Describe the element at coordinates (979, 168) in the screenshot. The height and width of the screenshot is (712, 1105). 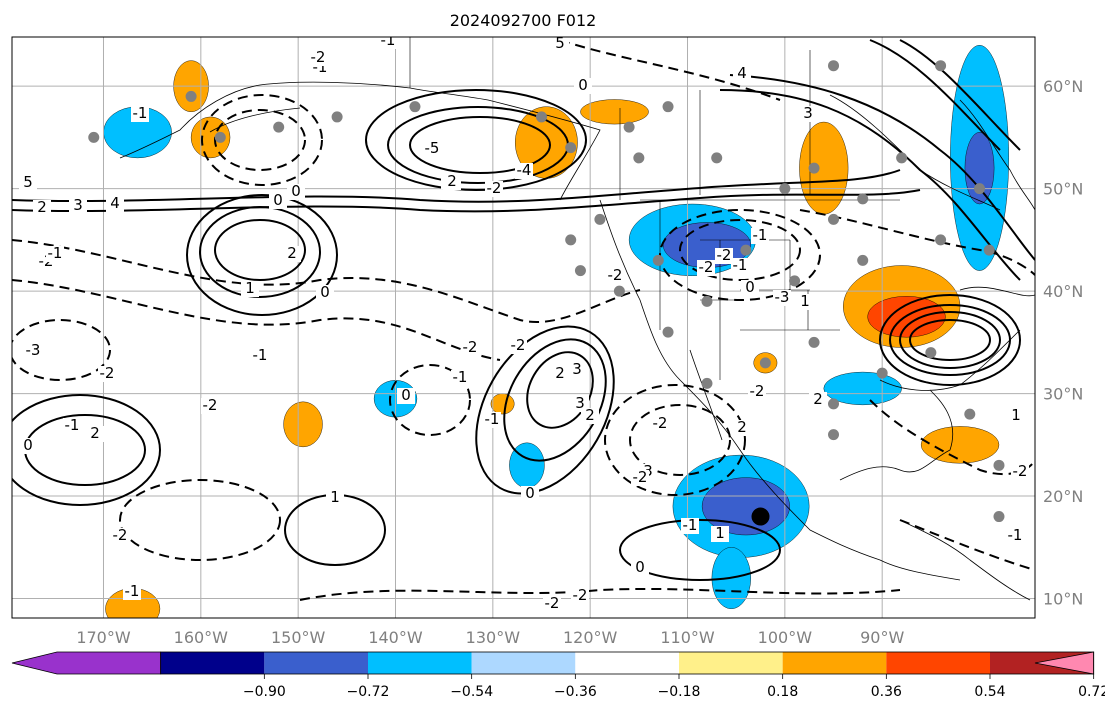
I see `shaded-area-neg2` at that location.